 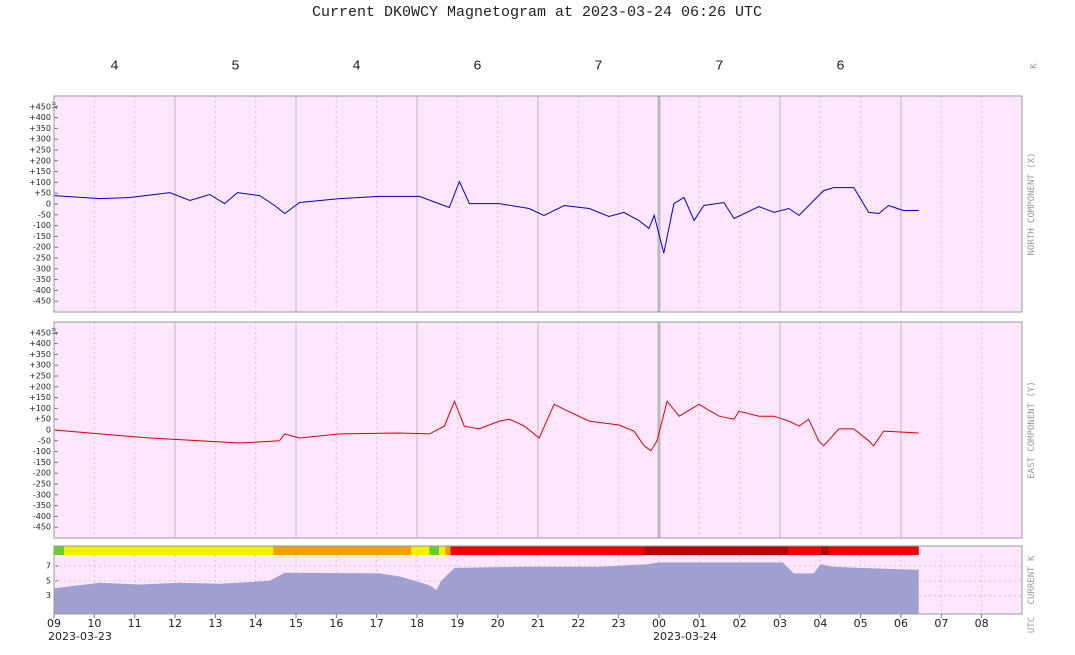 What do you see at coordinates (94, 623) in the screenshot?
I see `x-tick-label: 10` at bounding box center [94, 623].